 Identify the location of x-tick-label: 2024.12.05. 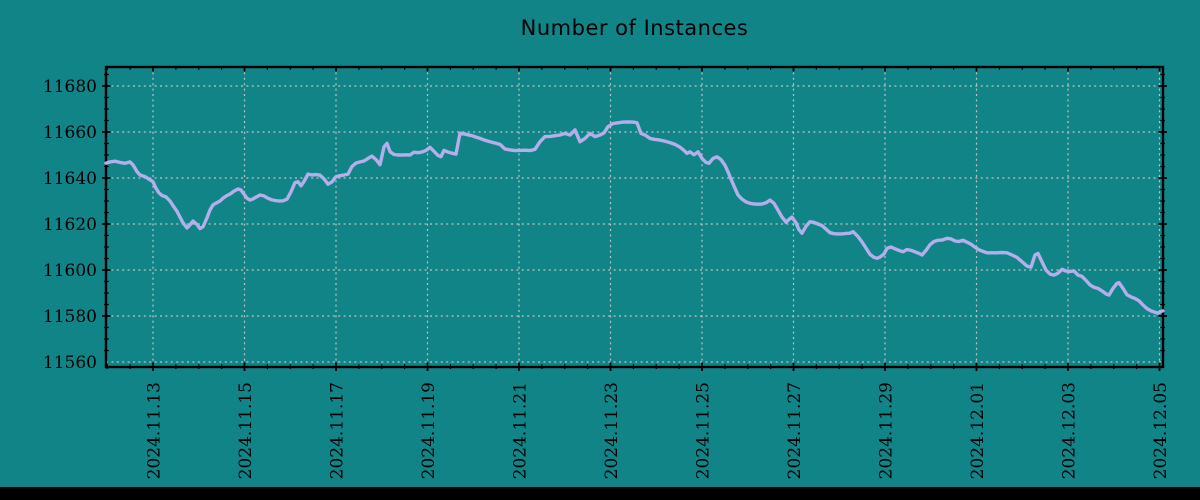
(1161, 430).